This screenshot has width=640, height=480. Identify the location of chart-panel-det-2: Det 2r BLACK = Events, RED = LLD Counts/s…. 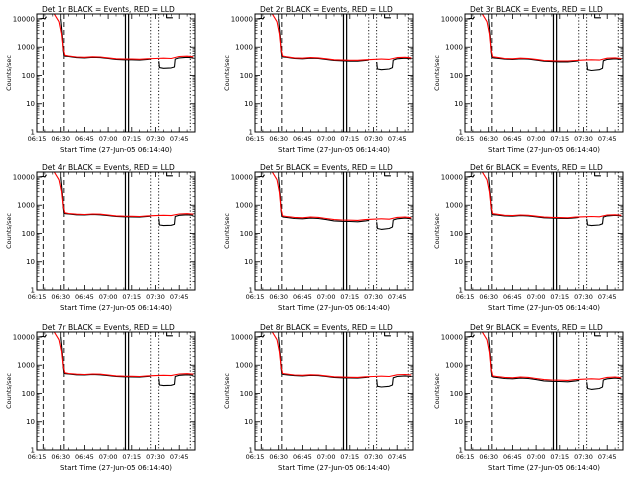
(318, 79).